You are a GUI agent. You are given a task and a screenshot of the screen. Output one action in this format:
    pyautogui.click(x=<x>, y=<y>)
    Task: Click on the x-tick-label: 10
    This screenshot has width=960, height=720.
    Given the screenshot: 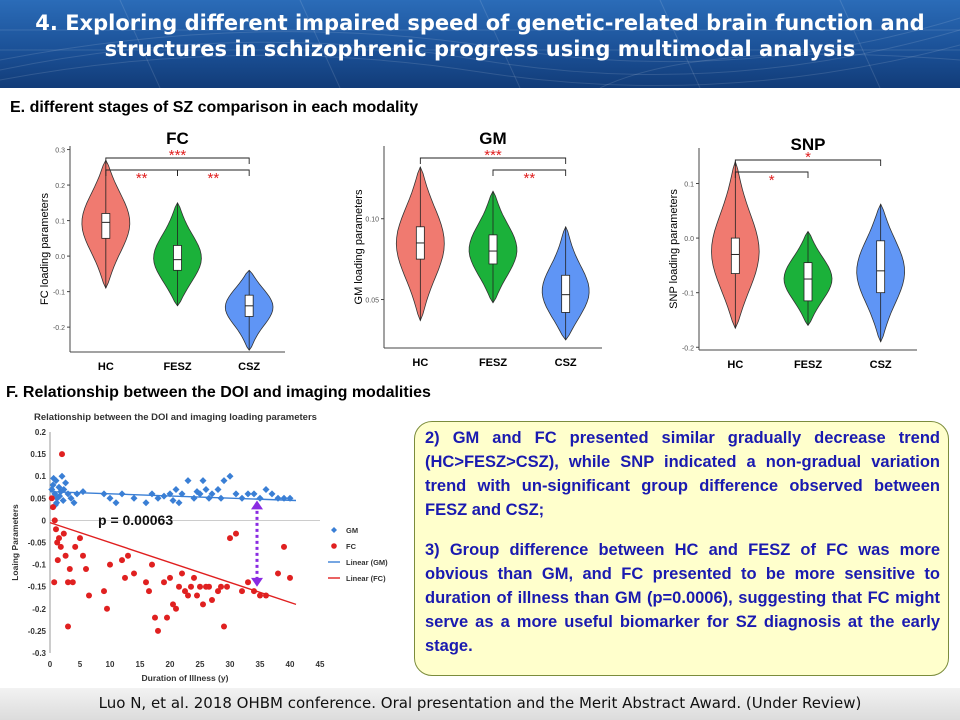 What is the action you would take?
    pyautogui.click(x=110, y=664)
    